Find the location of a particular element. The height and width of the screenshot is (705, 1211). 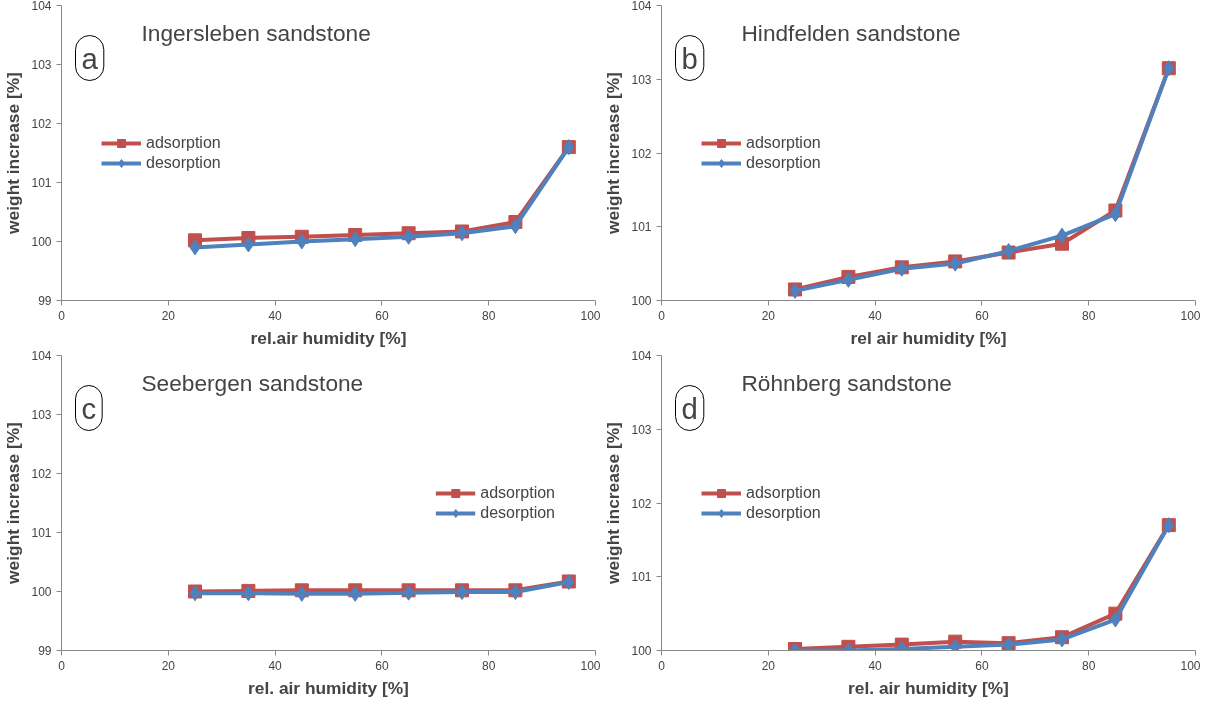

annotation: c is located at coordinates (89, 408).